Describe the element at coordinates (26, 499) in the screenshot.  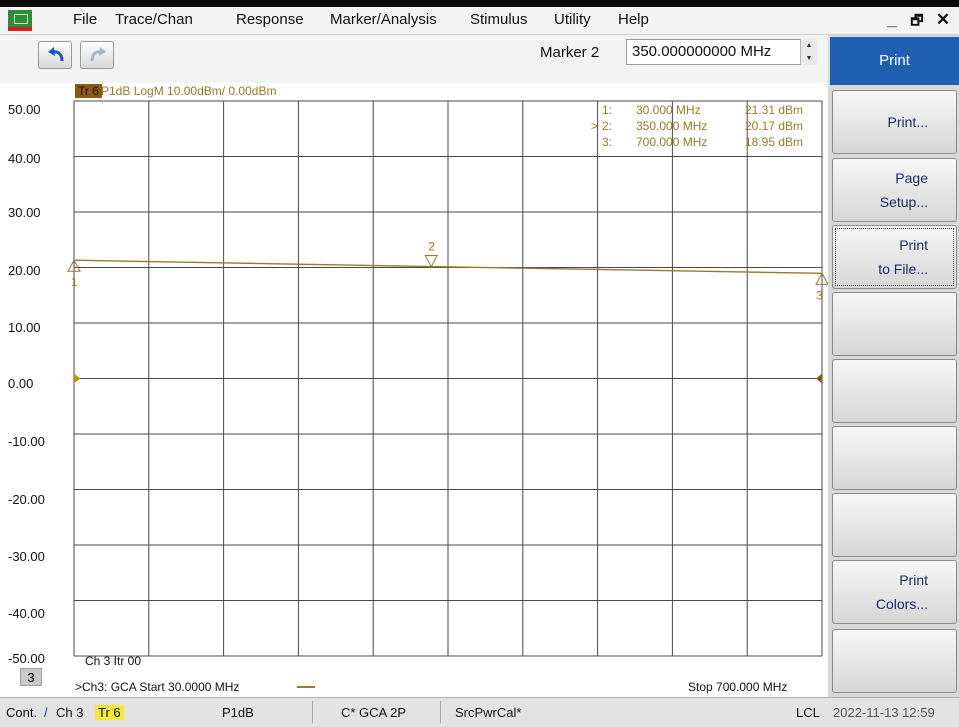
I see `y-tick-label: -20.00` at that location.